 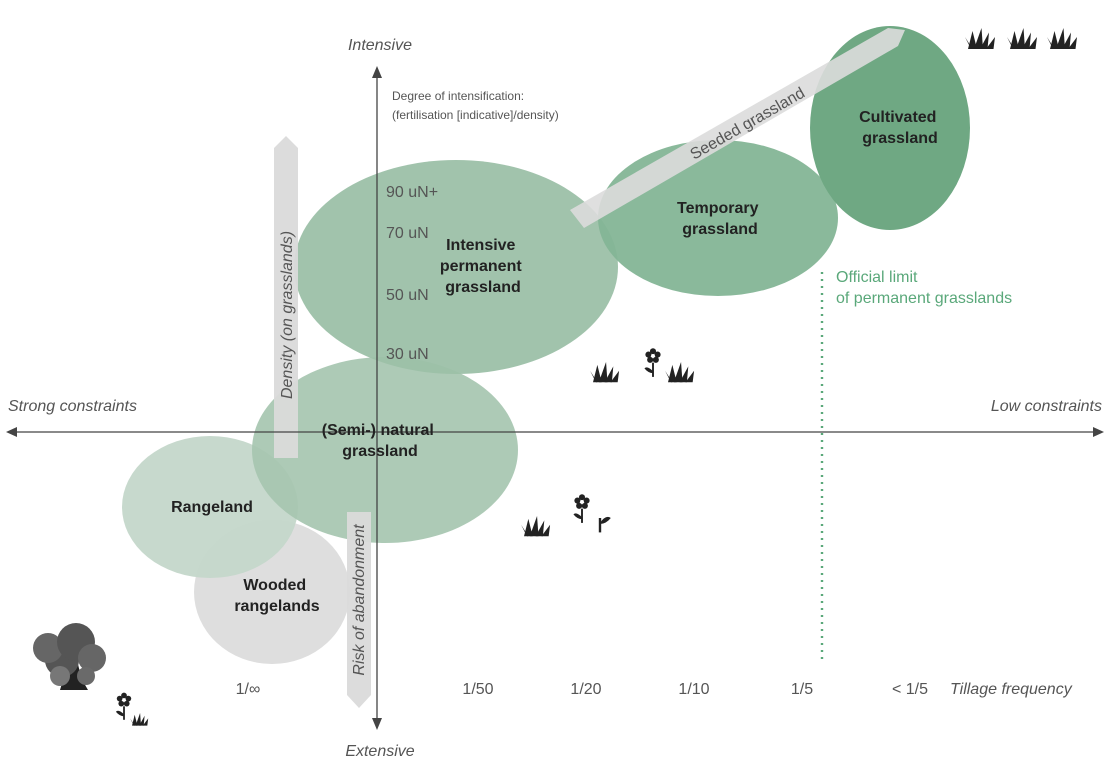 I want to click on y-tick: 70 uN, so click(x=407, y=233).